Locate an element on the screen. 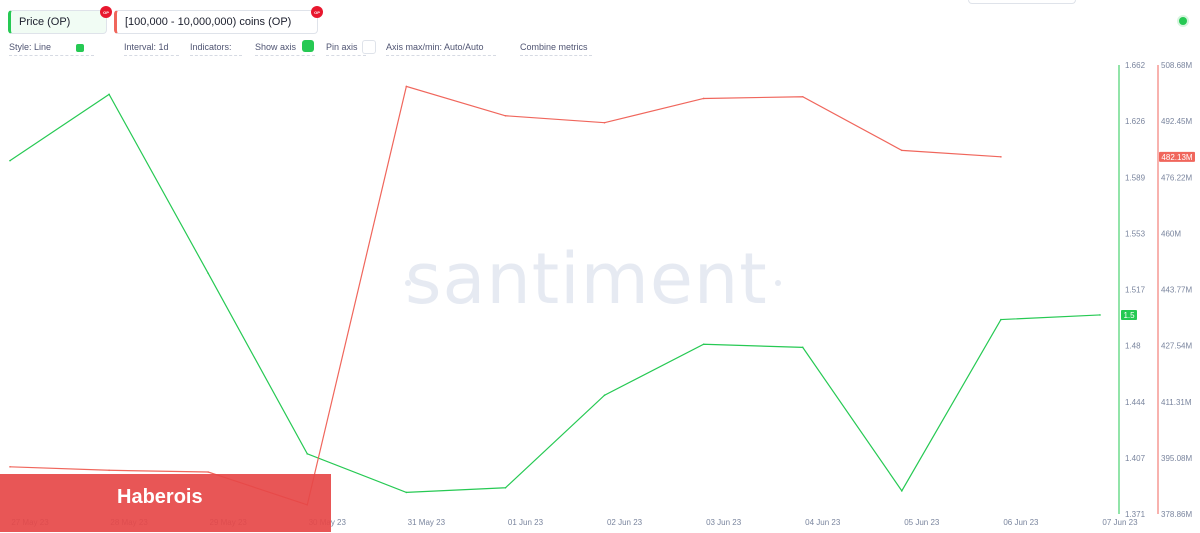 The image size is (1200, 533). metric-price-label: Price (OP) is located at coordinates (45, 22).